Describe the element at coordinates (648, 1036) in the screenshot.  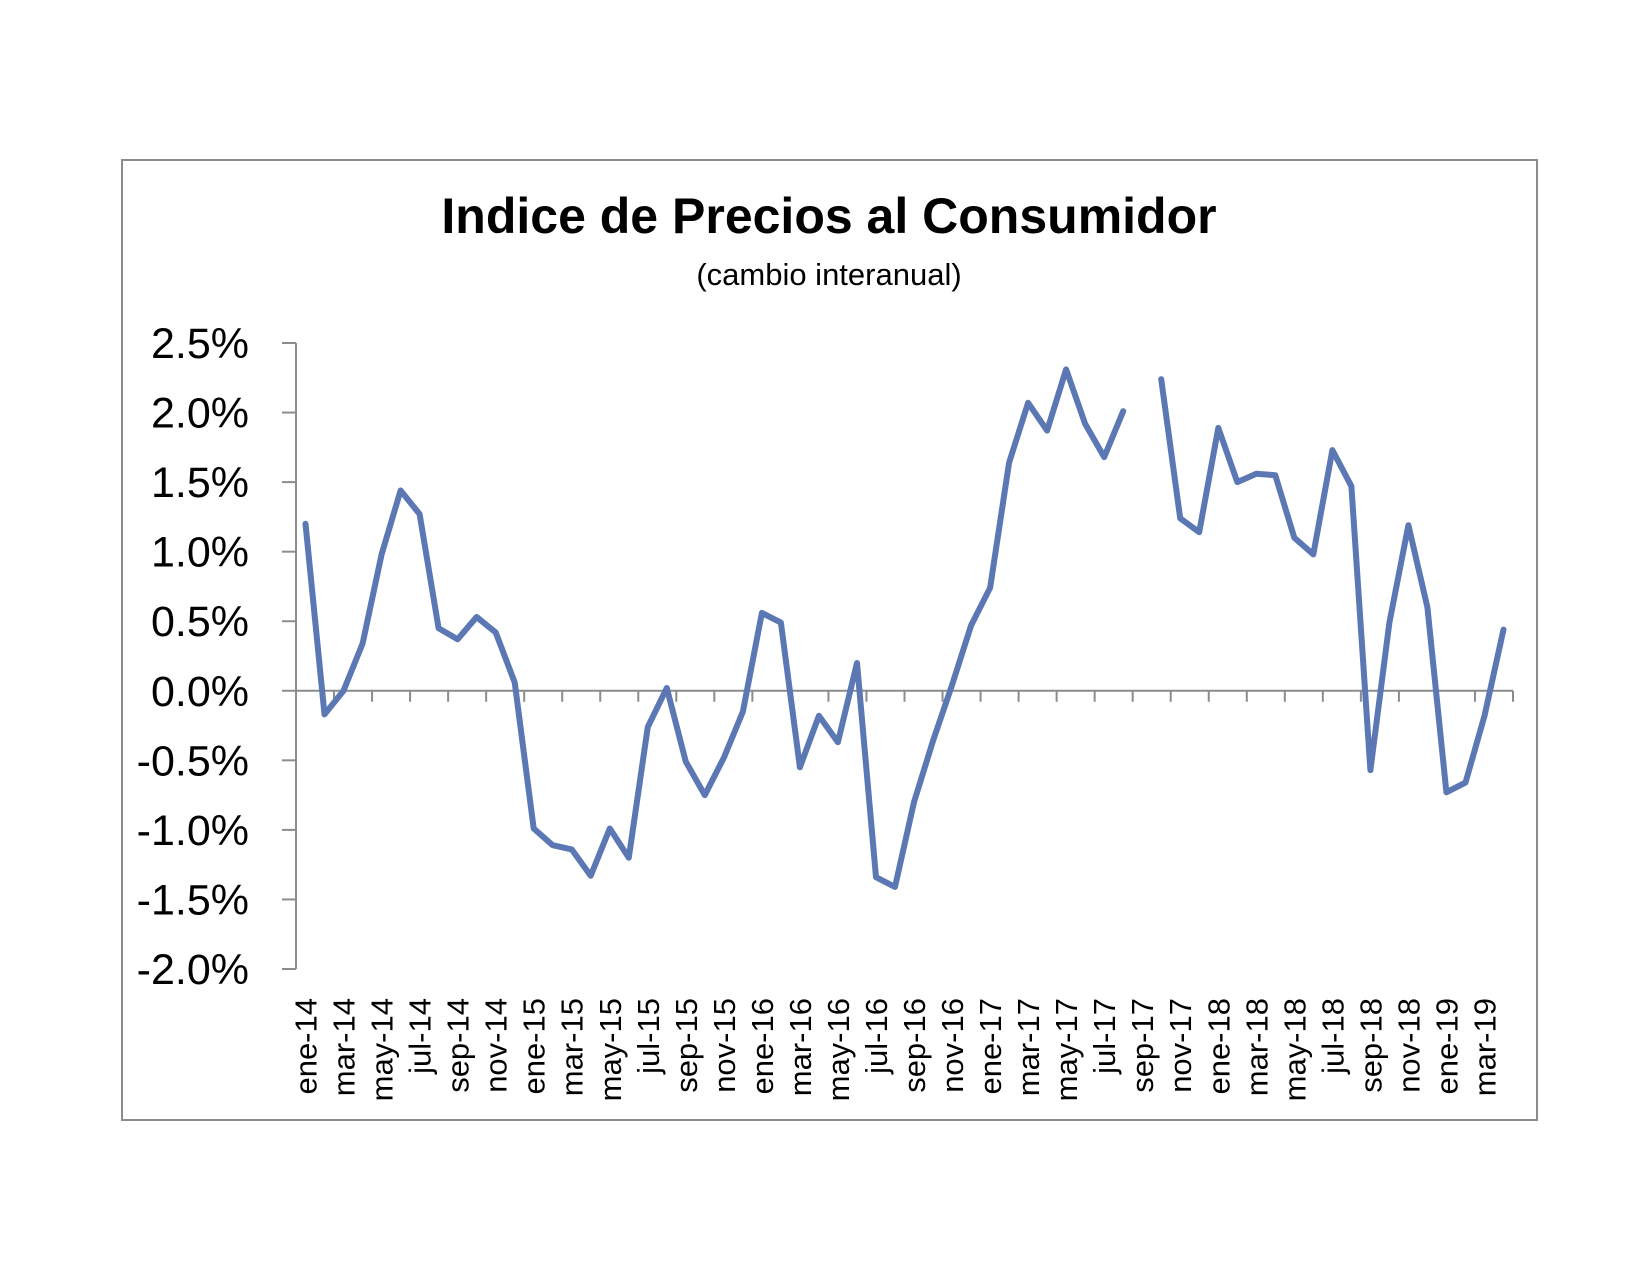
I see `x-tick-label: jul-15` at that location.